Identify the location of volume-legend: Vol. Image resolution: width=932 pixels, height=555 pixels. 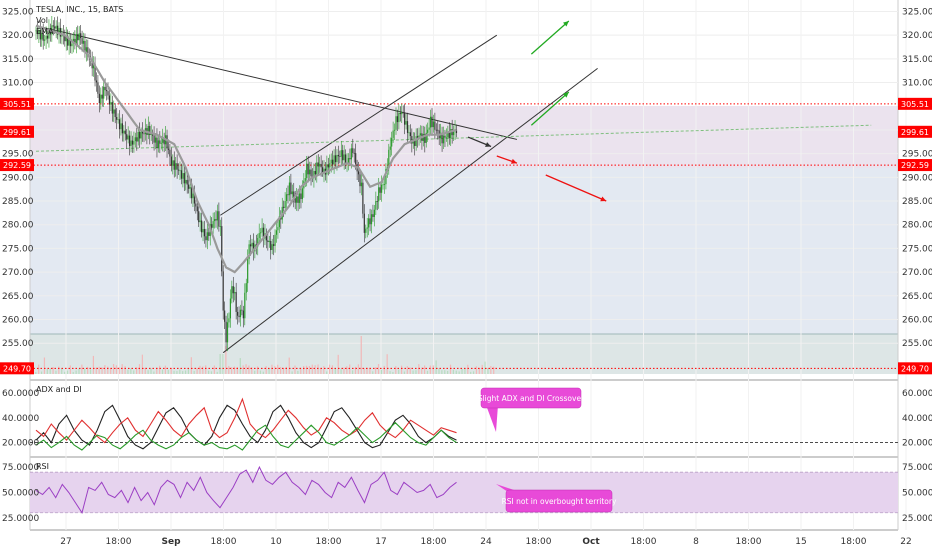
(42, 20).